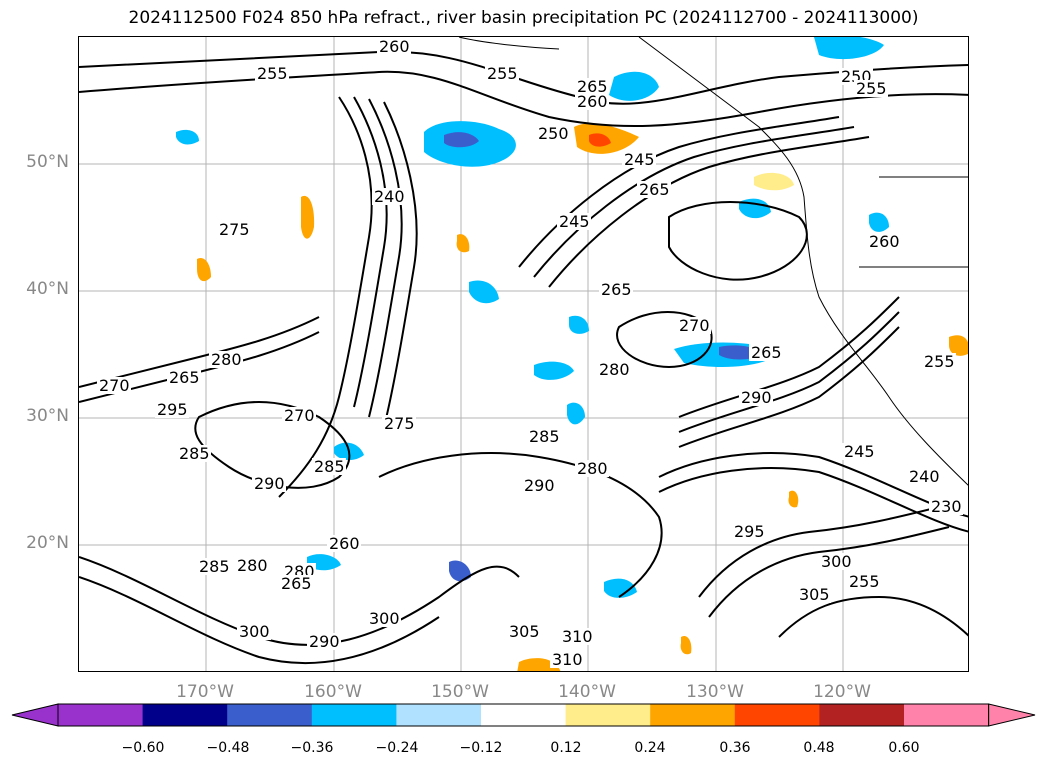 The image size is (1047, 765). What do you see at coordinates (553, 133) in the screenshot?
I see `contour-label: 250` at bounding box center [553, 133].